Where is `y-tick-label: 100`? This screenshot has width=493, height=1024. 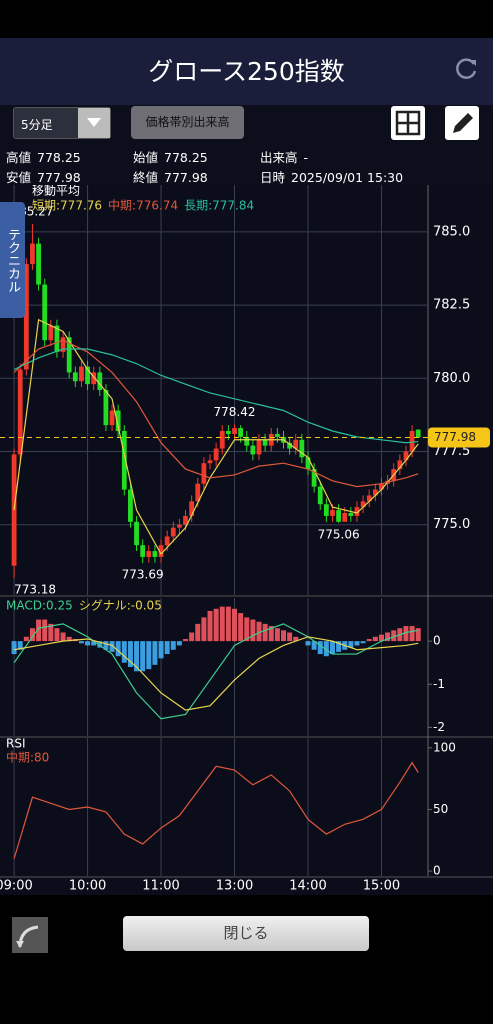 y-tick-label: 100 is located at coordinates (444, 747).